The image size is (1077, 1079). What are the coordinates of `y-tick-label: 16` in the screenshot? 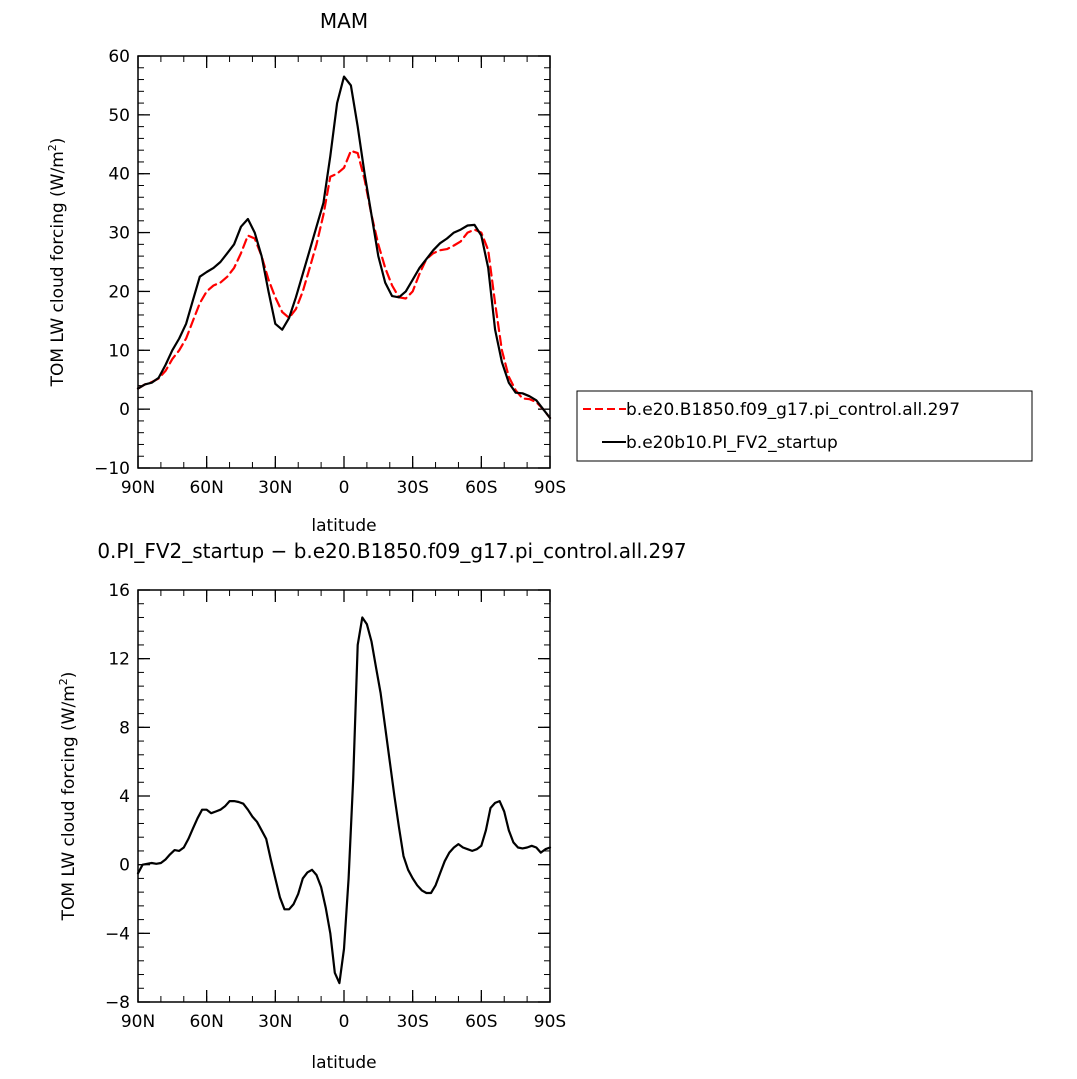 It's located at (119, 591).